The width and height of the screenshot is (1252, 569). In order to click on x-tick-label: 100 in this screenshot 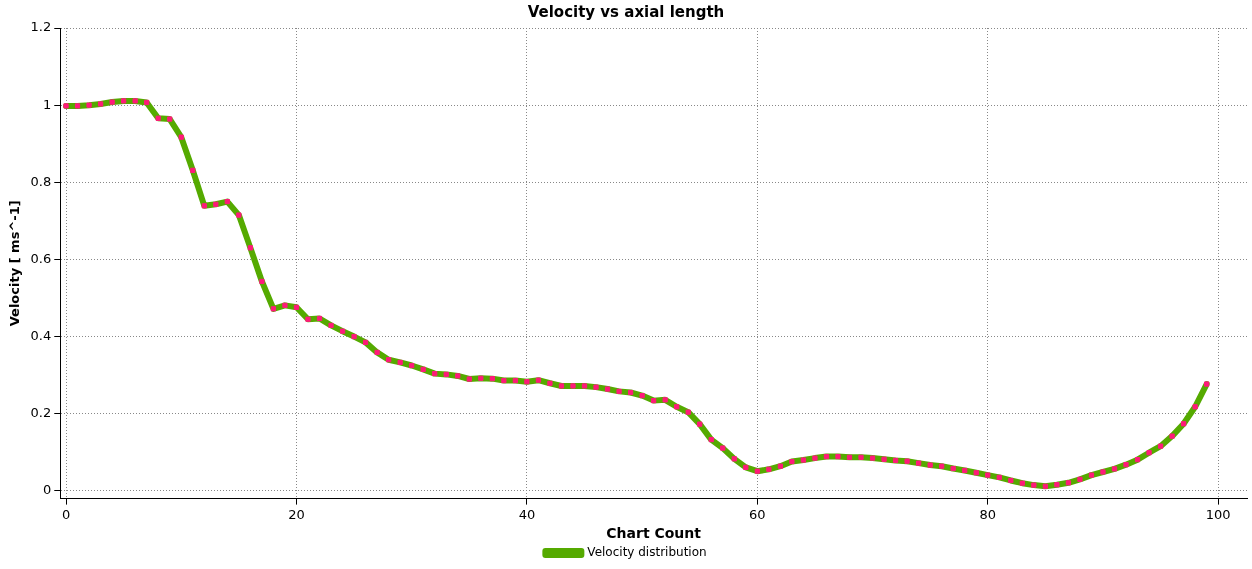, I will do `click(1218, 514)`.